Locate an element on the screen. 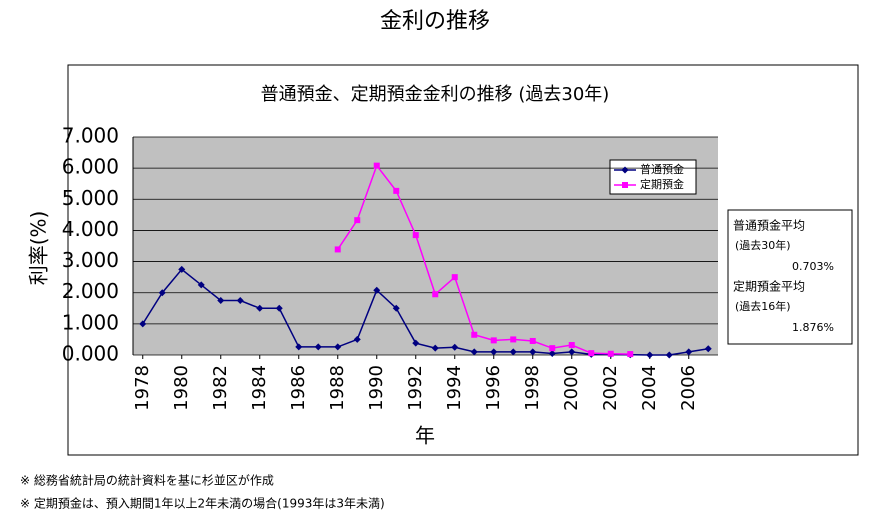 Image resolution: width=870 pixels, height=532 pixels. x-tick-label: 1998 is located at coordinates (532, 388).